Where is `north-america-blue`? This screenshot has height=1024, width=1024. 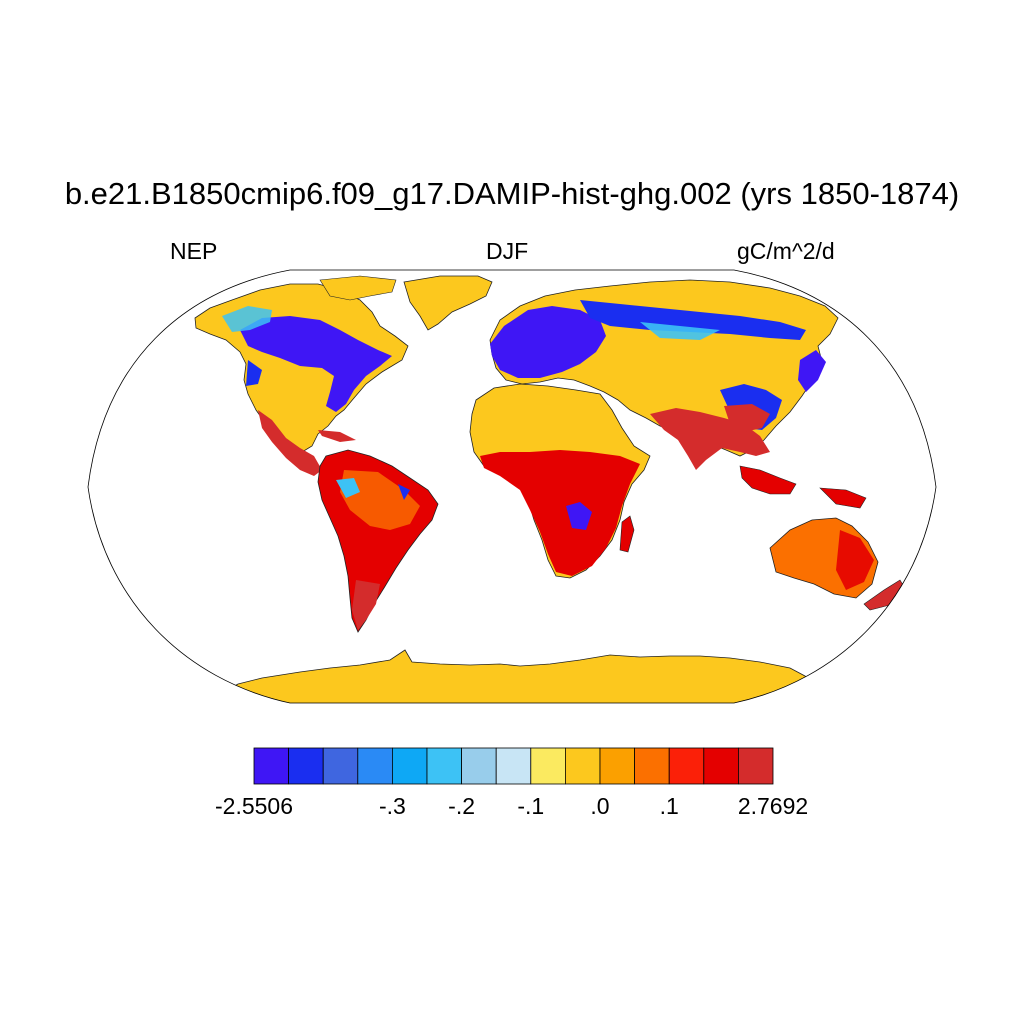
north-america-blue is located at coordinates (316, 364).